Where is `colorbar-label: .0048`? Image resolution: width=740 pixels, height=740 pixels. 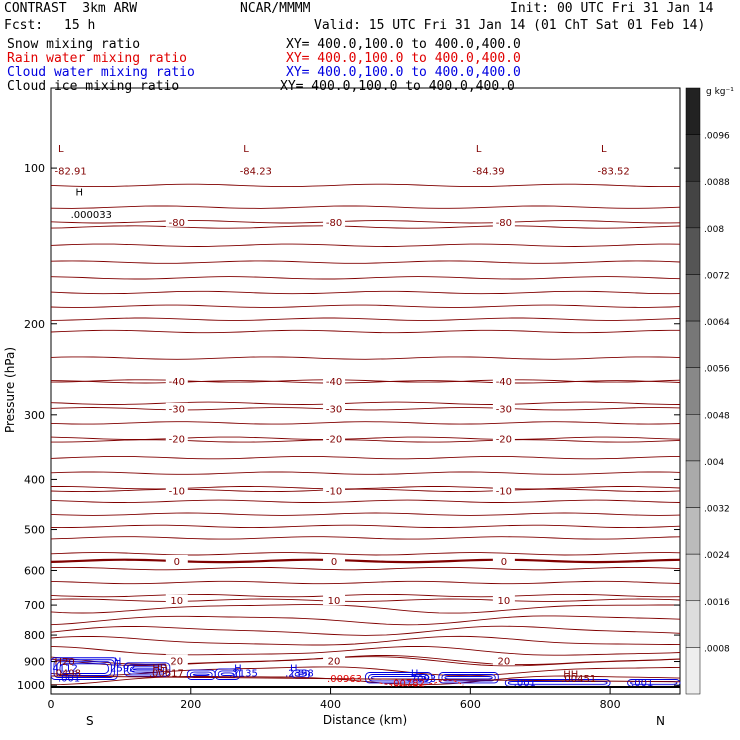
colorbar-label: .0048 is located at coordinates (717, 416).